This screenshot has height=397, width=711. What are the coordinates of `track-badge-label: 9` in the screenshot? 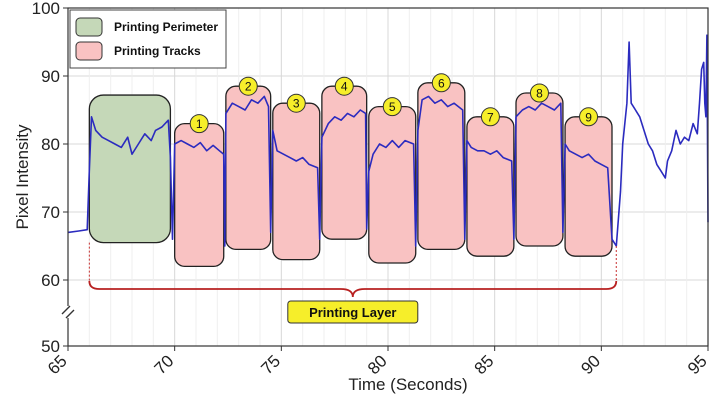 It's located at (588, 117).